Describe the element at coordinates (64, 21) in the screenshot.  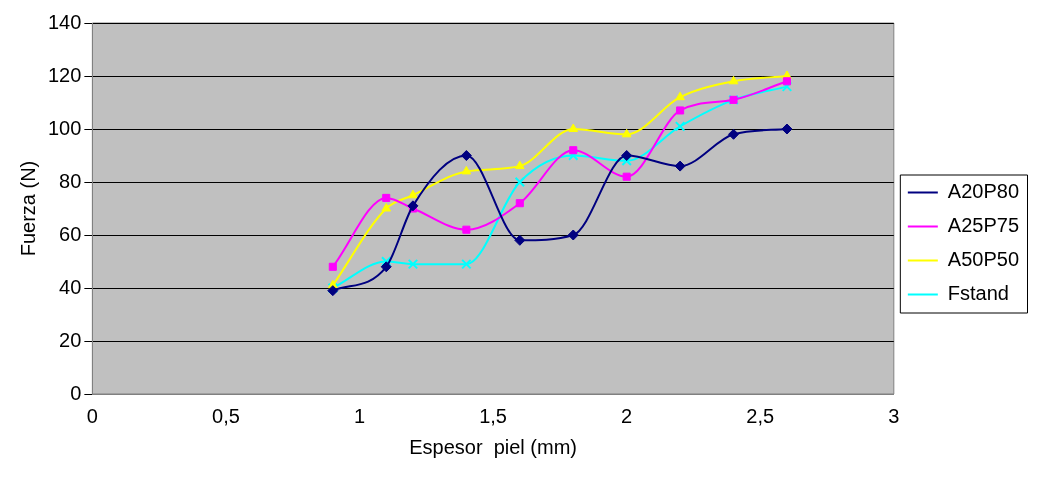
I see `y-tick-label: 140` at that location.